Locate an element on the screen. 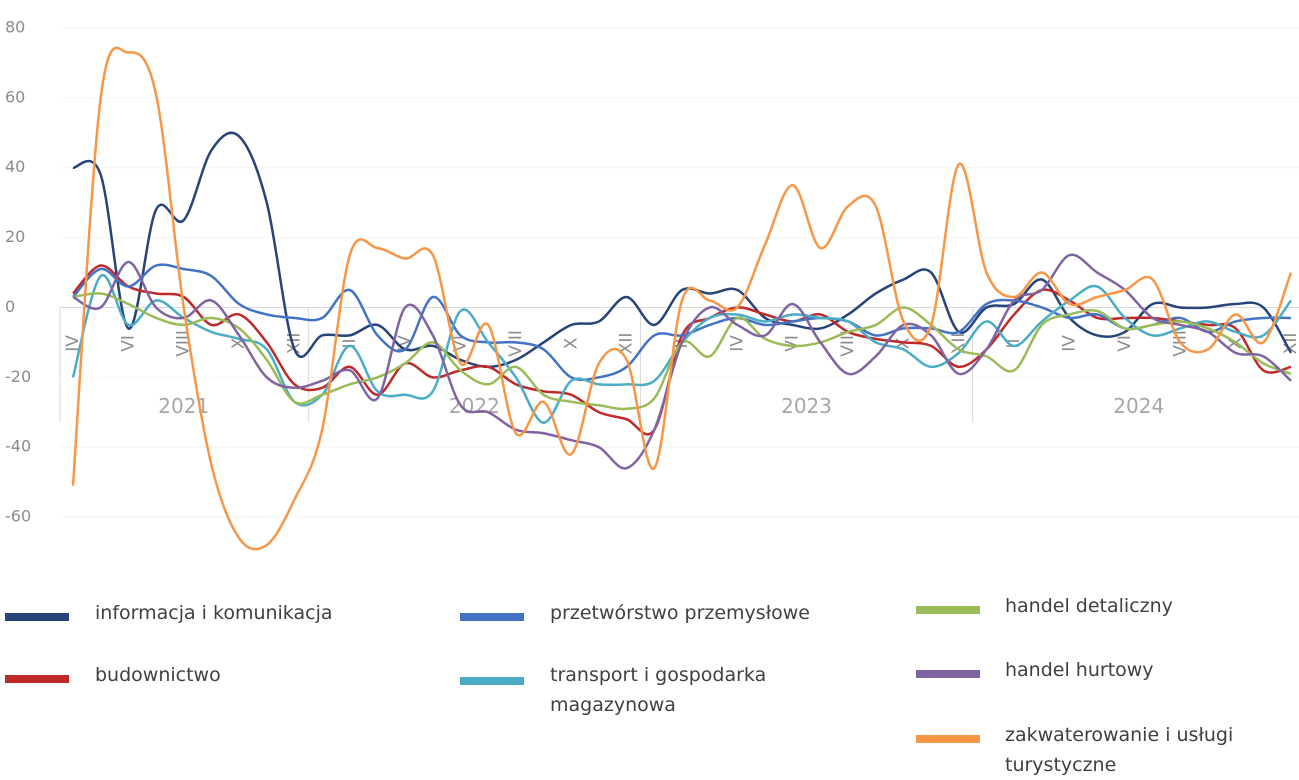  x-group-label: 2023 is located at coordinates (806, 406).